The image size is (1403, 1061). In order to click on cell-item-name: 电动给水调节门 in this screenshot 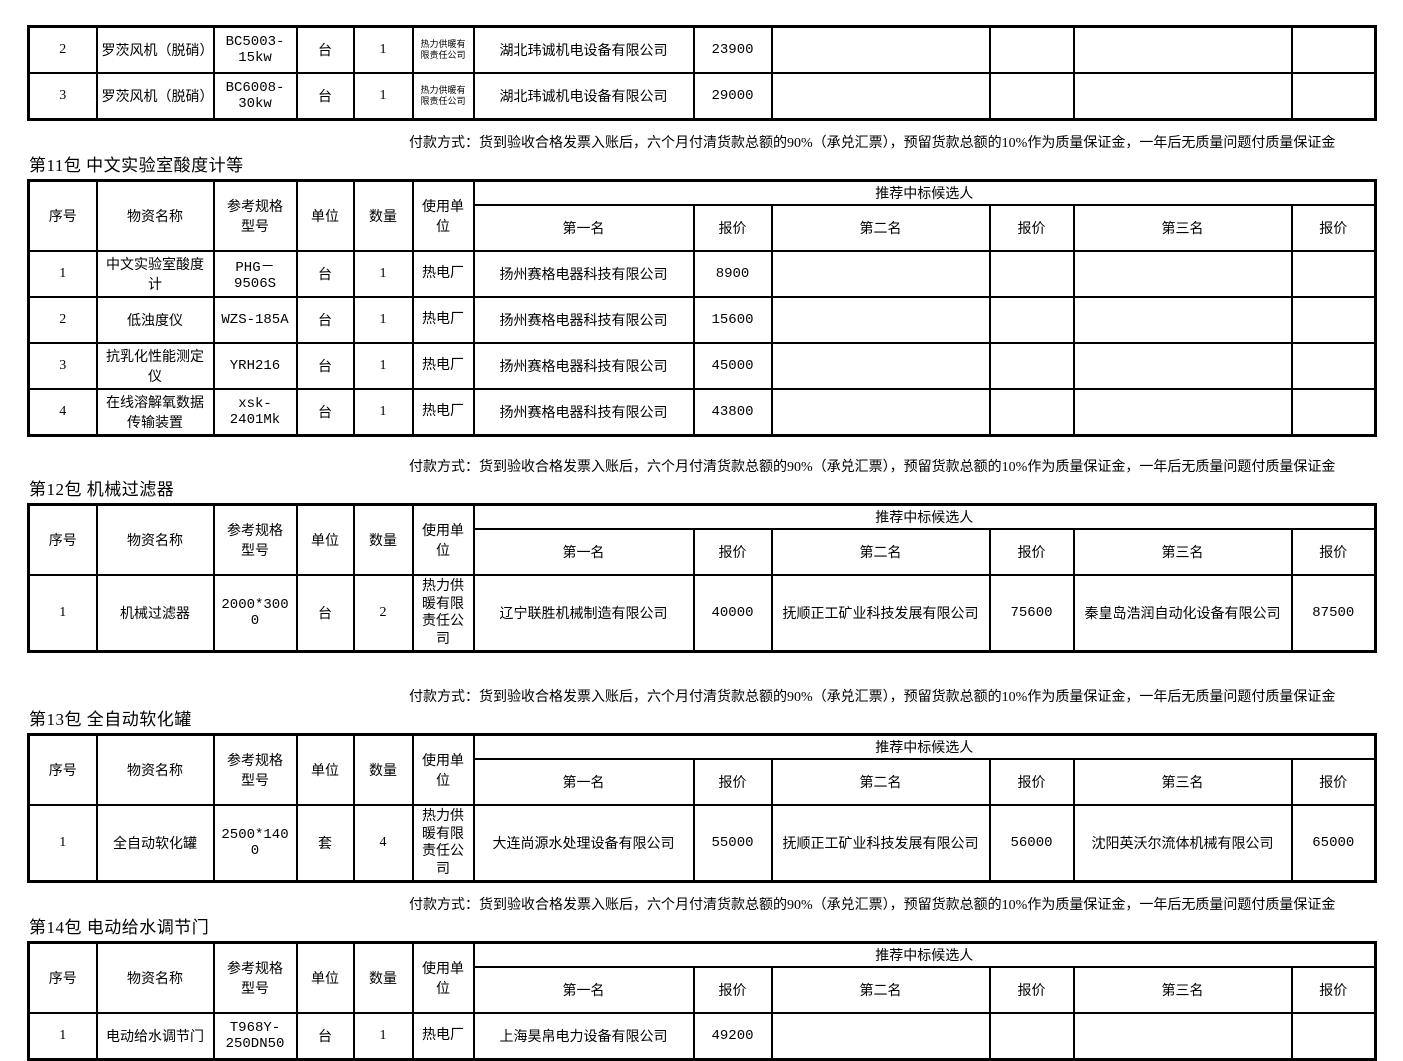, I will do `click(155, 1036)`.